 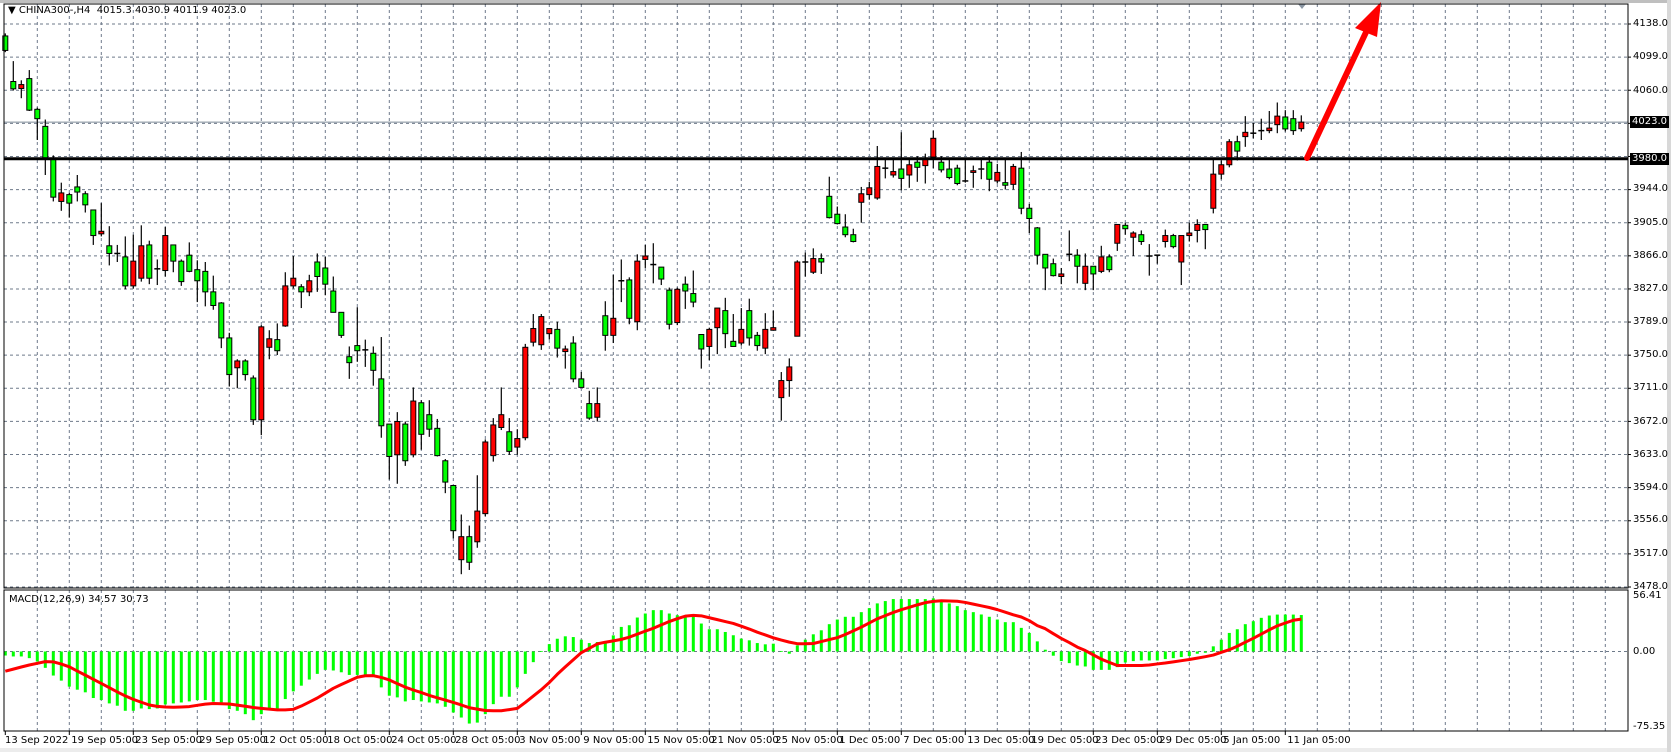 I want to click on price-axis-label: 3711.0, so click(x=1650, y=388).